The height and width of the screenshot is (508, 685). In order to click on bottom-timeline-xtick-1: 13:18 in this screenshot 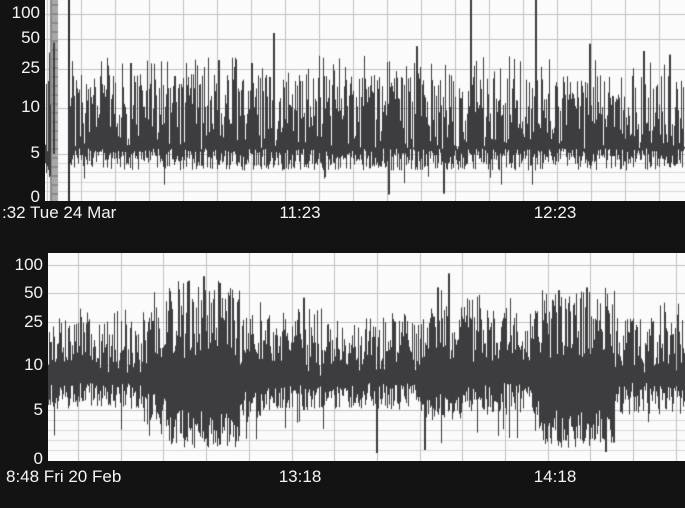, I will do `click(300, 476)`.